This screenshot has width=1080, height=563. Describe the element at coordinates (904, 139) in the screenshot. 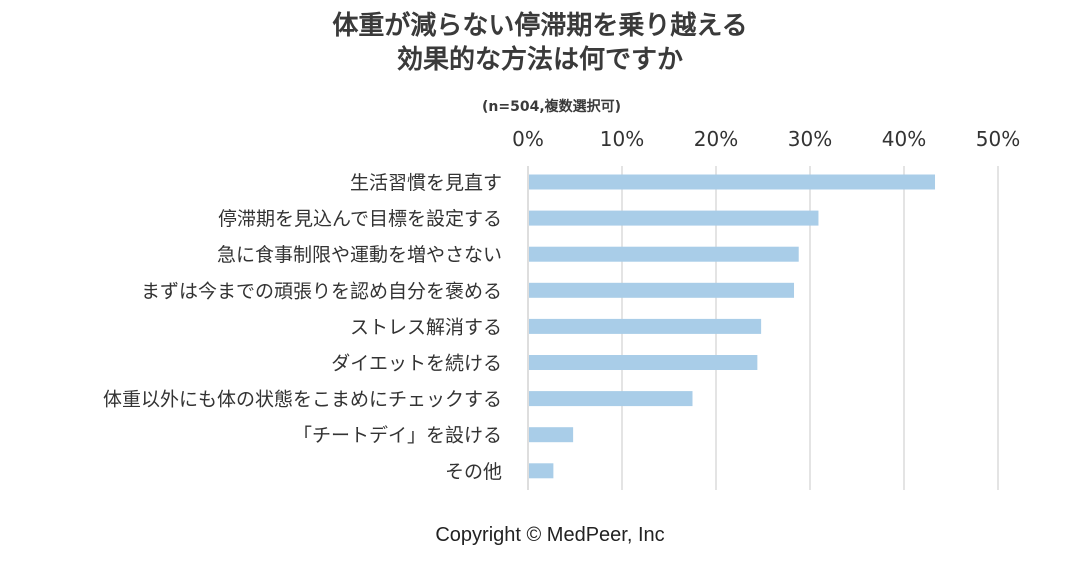

I see `x-tick-label-40: 40%` at that location.